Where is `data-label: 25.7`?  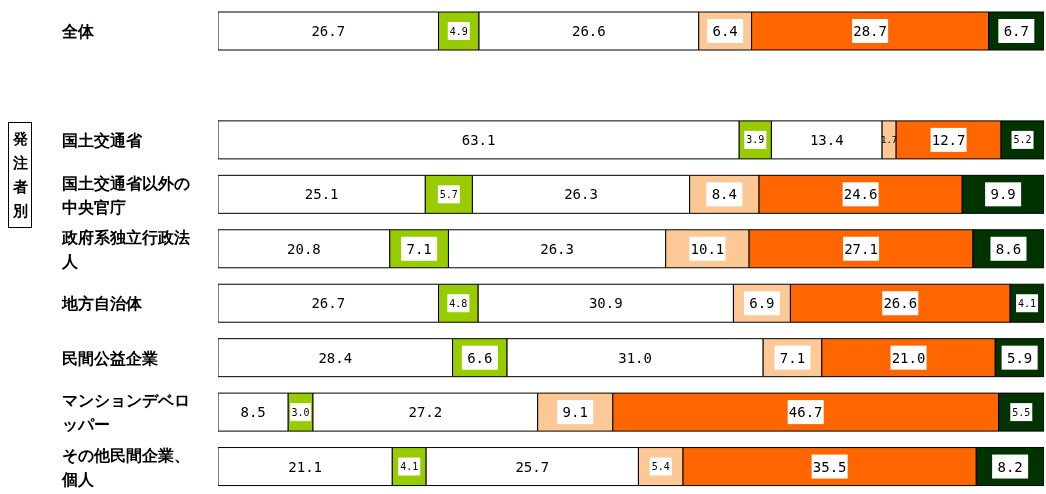
data-label: 25.7 is located at coordinates (532, 466).